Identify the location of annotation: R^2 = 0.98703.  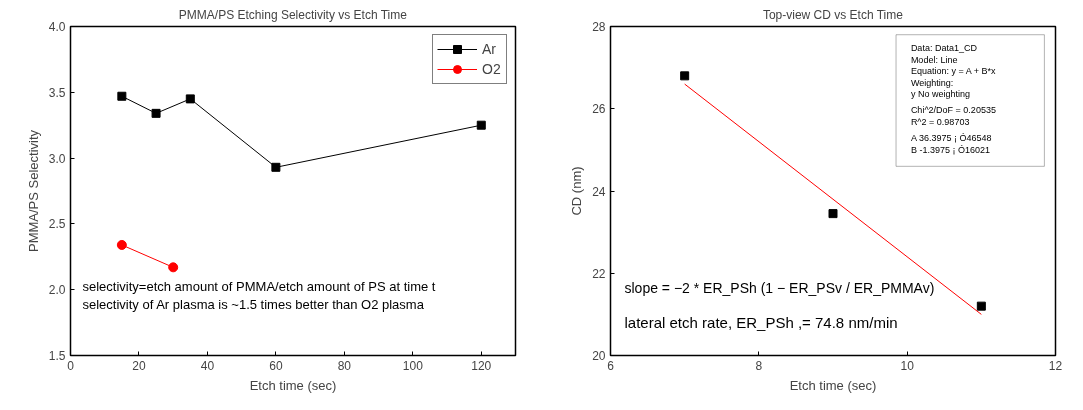
(940, 121).